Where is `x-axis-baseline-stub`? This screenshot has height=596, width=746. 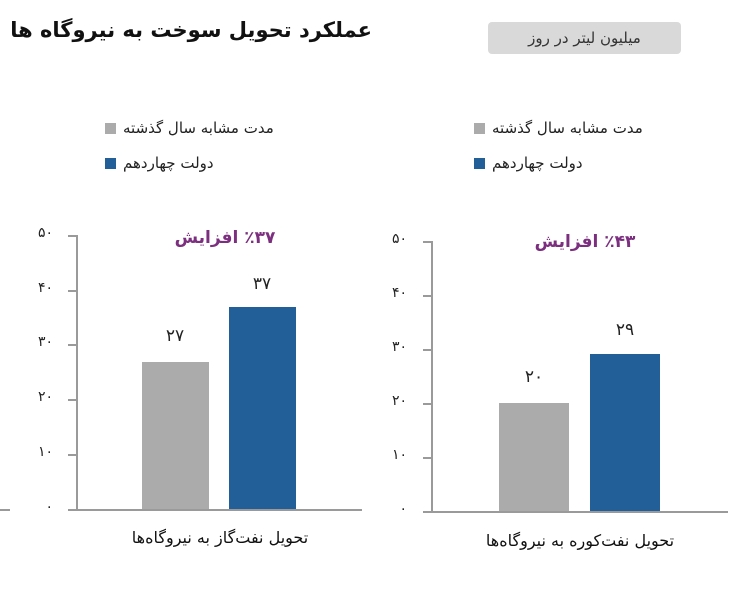 x-axis-baseline-stub is located at coordinates (5, 510).